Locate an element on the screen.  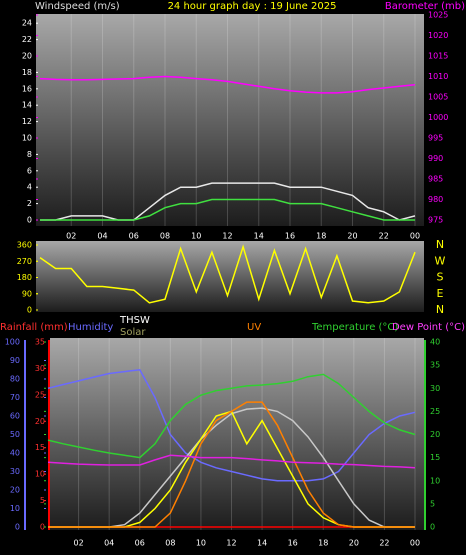
y-tick-label: 14 is located at coordinates (27, 105).